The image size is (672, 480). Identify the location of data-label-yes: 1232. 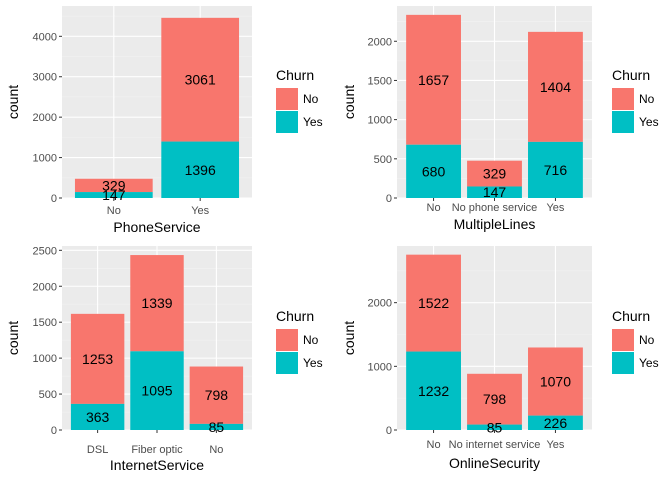
(433, 391).